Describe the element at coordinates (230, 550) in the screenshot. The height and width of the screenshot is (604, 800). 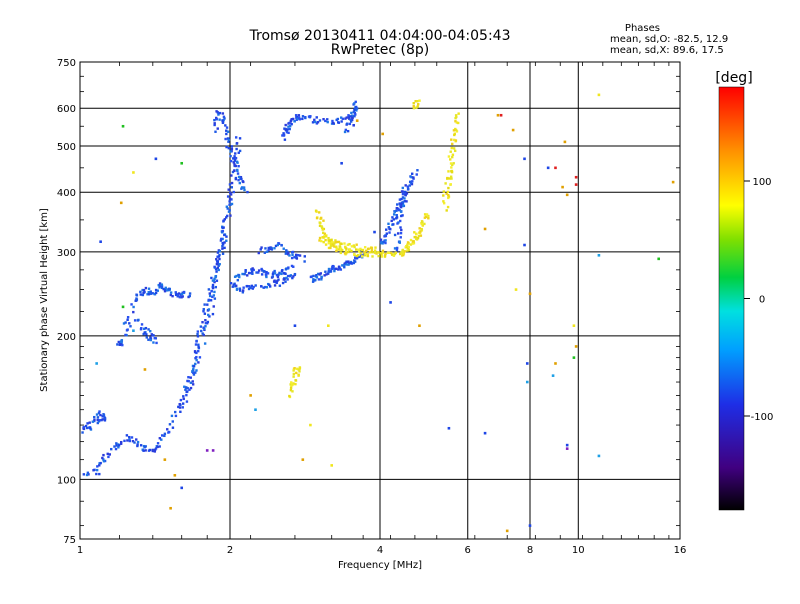
I see `x-tick-label: 2` at that location.